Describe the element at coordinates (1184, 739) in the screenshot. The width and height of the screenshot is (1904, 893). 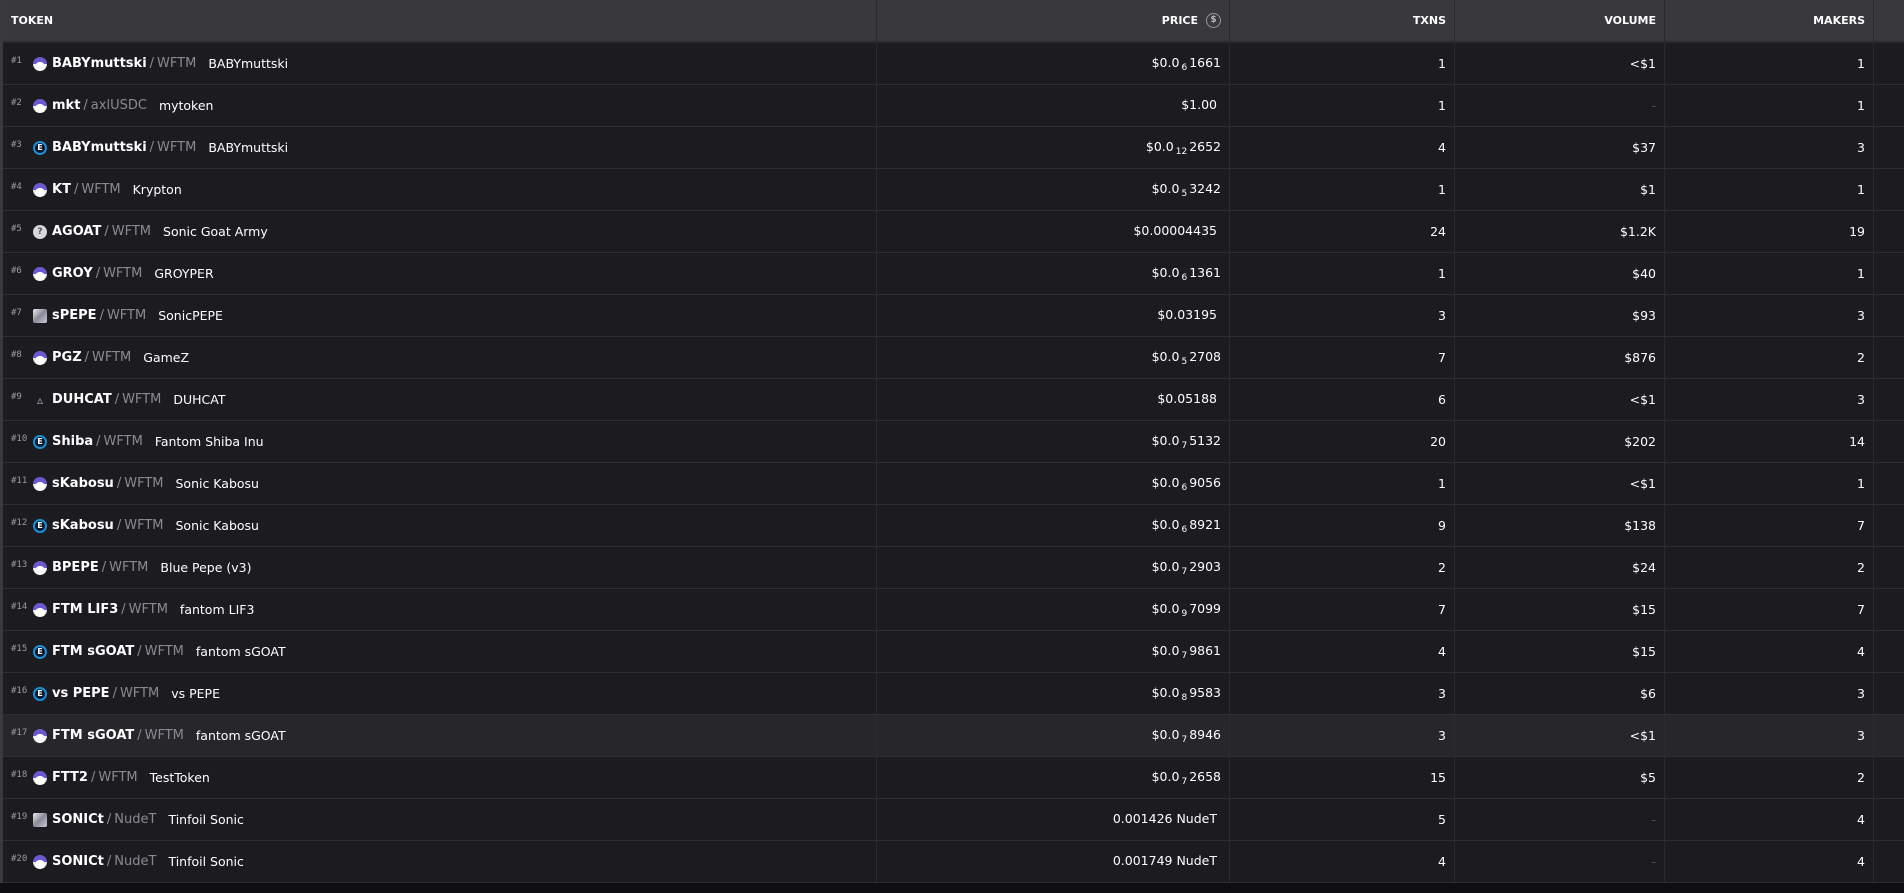
I see `price-zero-count: 7` at that location.